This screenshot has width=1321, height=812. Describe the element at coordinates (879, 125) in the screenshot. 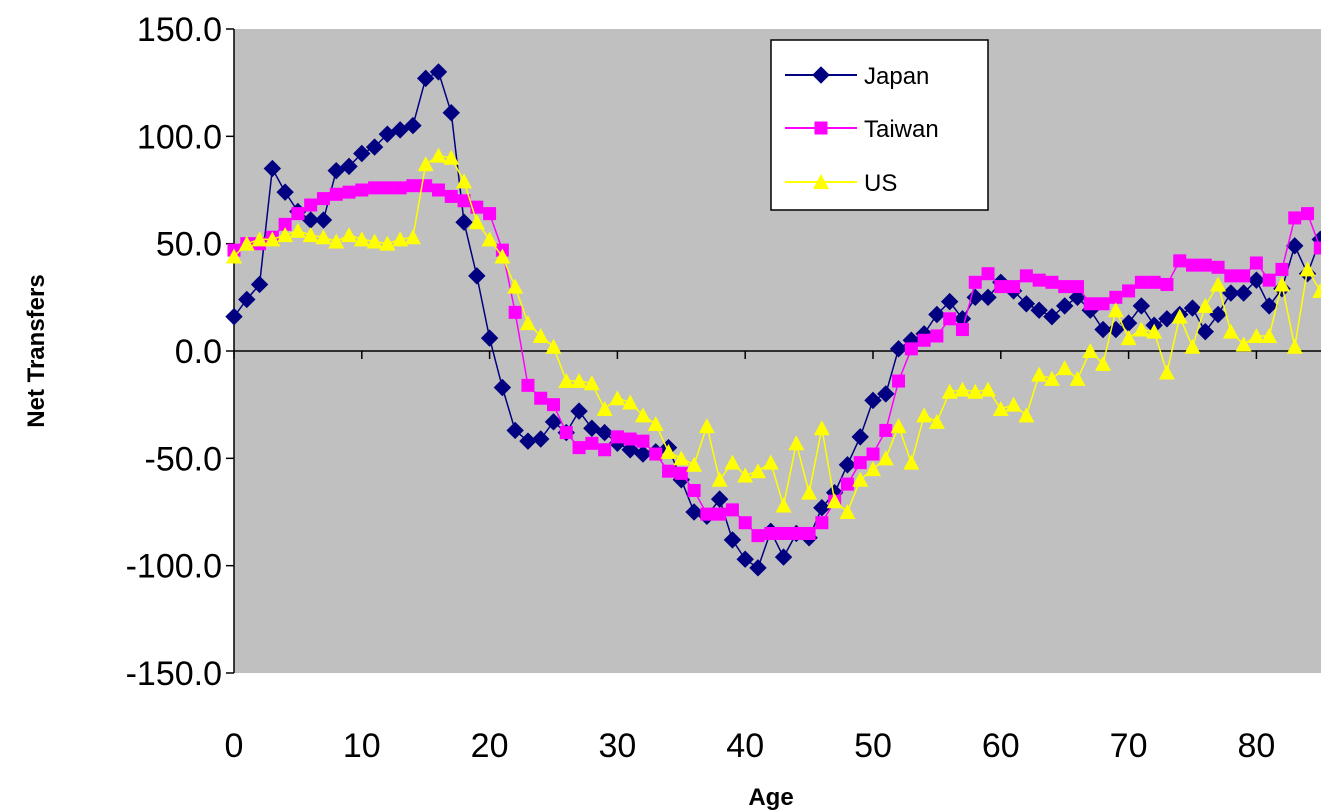

I see `legend: Japan Taiwan US` at that location.